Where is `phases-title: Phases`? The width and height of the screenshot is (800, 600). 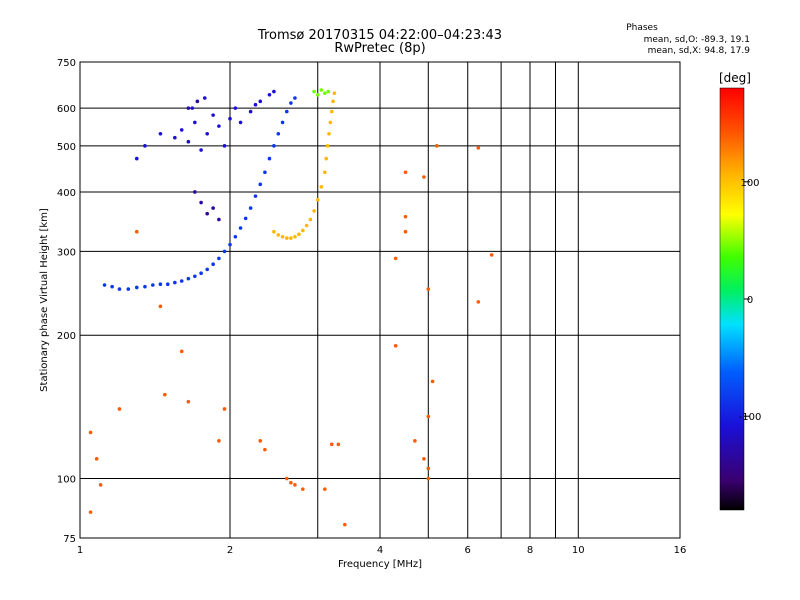
phases-title: Phases is located at coordinates (642, 28).